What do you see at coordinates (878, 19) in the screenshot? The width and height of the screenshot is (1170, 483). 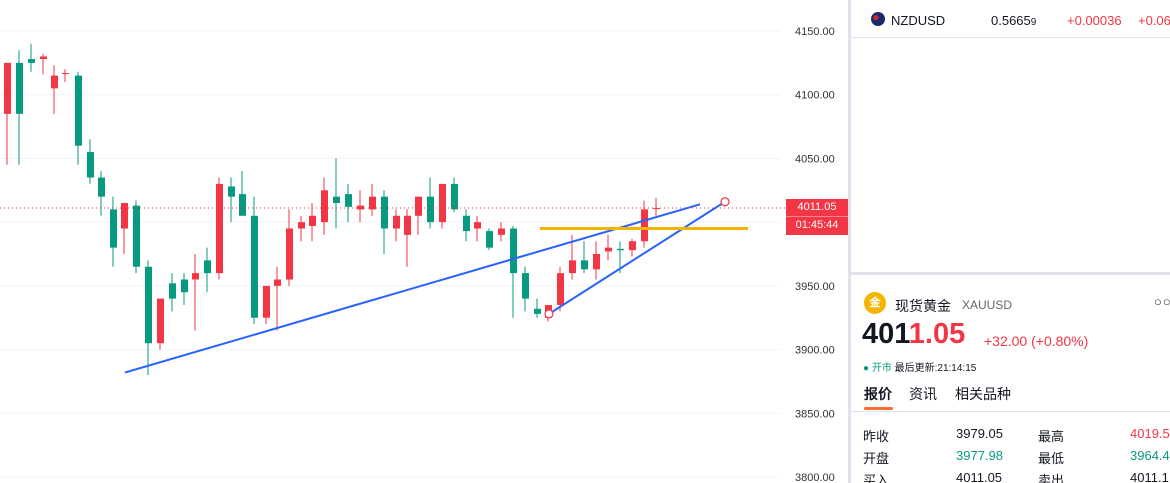 I see `nz-flag-icon` at bounding box center [878, 19].